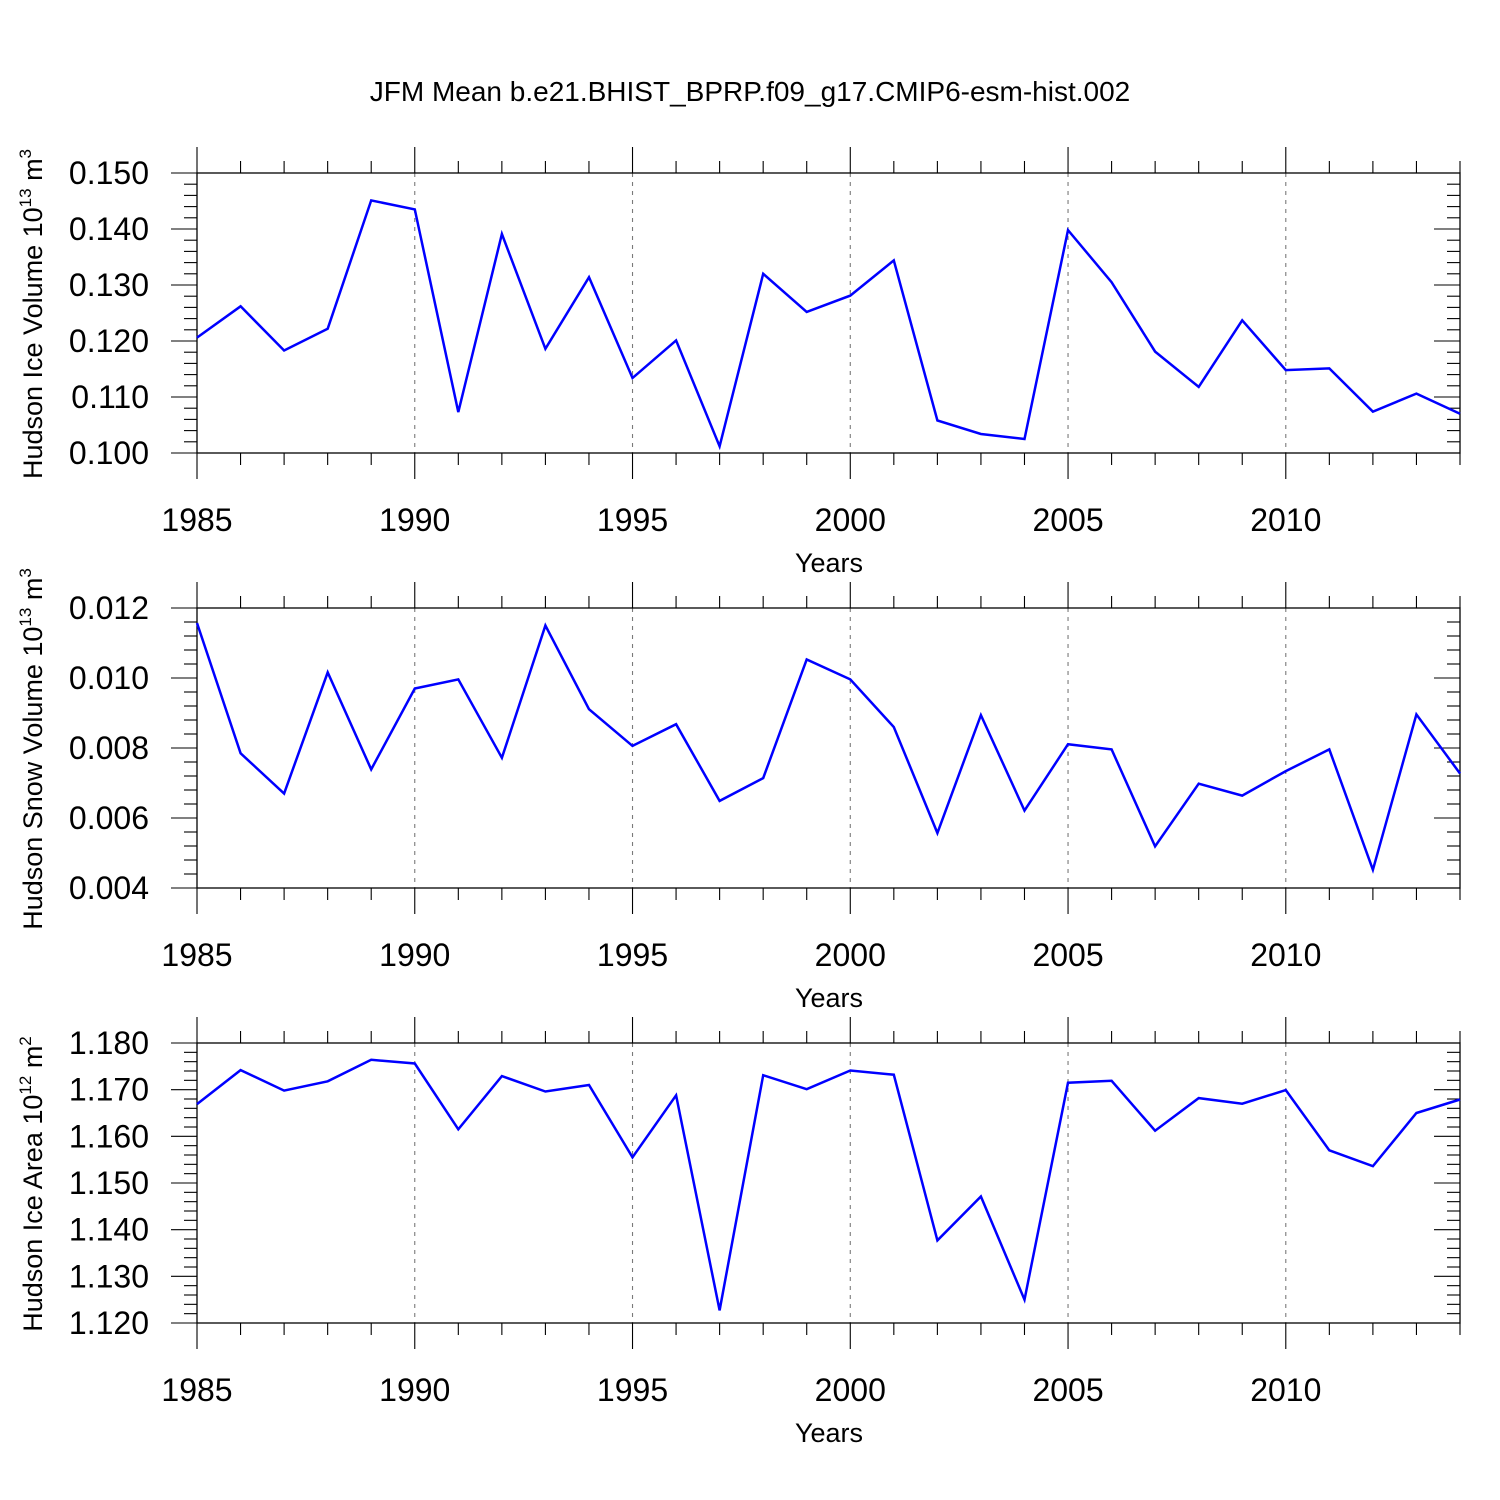  What do you see at coordinates (109, 1090) in the screenshot?
I see `y-tick-label-1.170: 1.170` at bounding box center [109, 1090].